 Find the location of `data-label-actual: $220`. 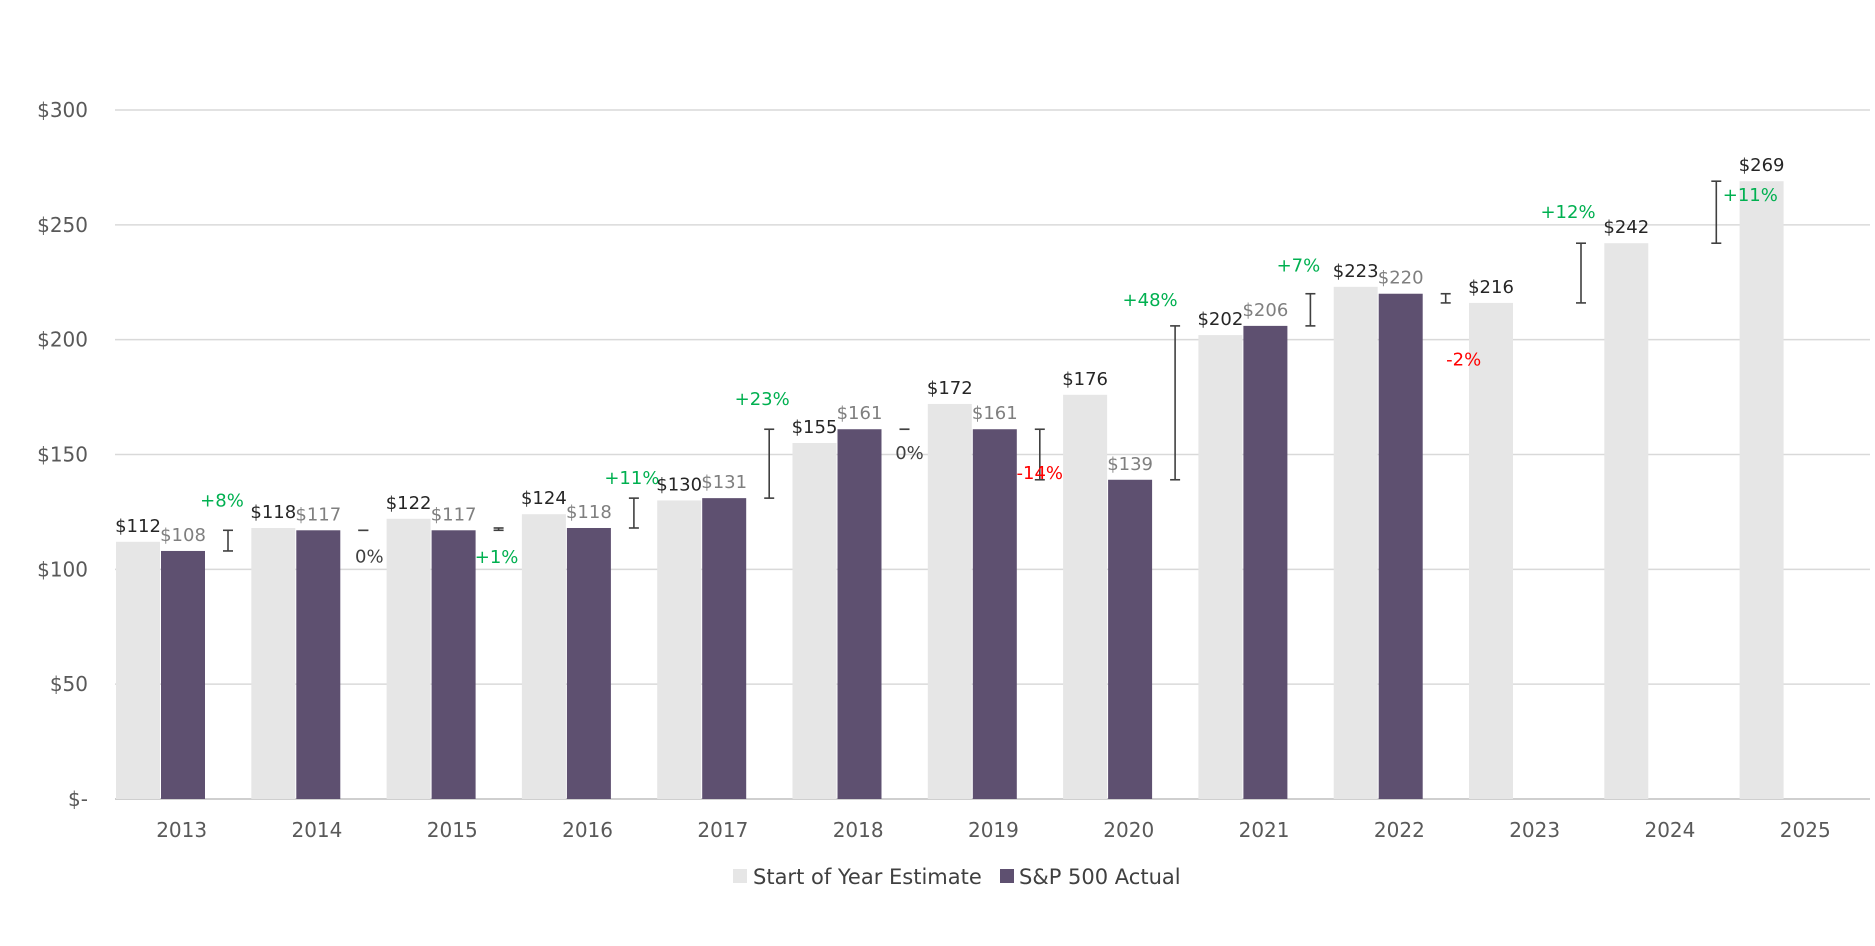

data-label-actual: $220 is located at coordinates (1401, 278).